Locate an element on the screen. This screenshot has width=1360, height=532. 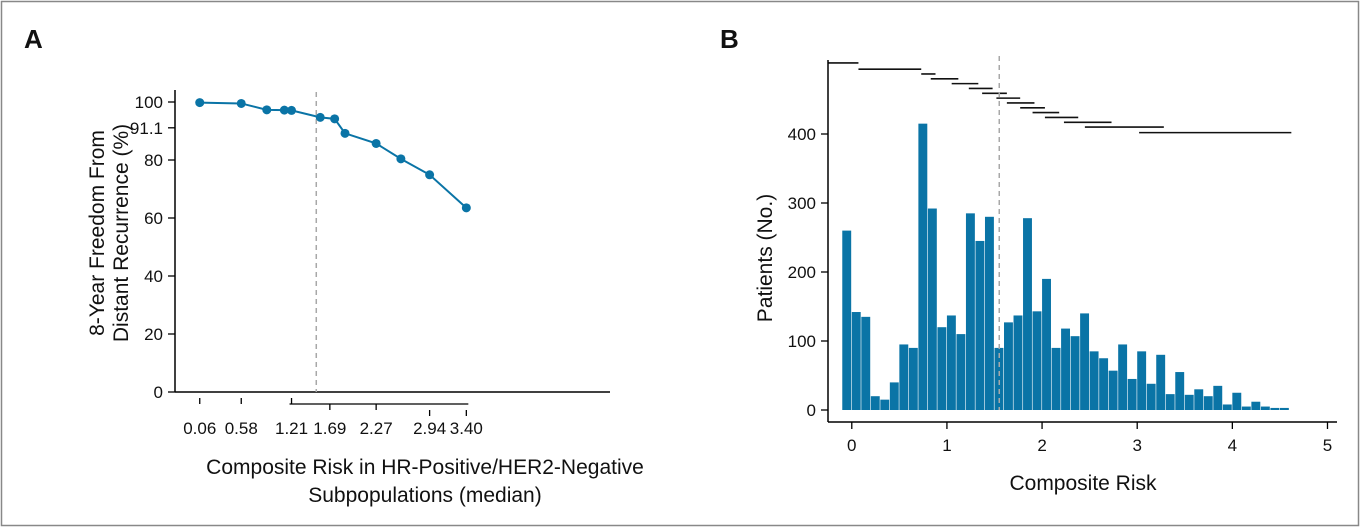
panel-b-letter: B is located at coordinates (729, 39).